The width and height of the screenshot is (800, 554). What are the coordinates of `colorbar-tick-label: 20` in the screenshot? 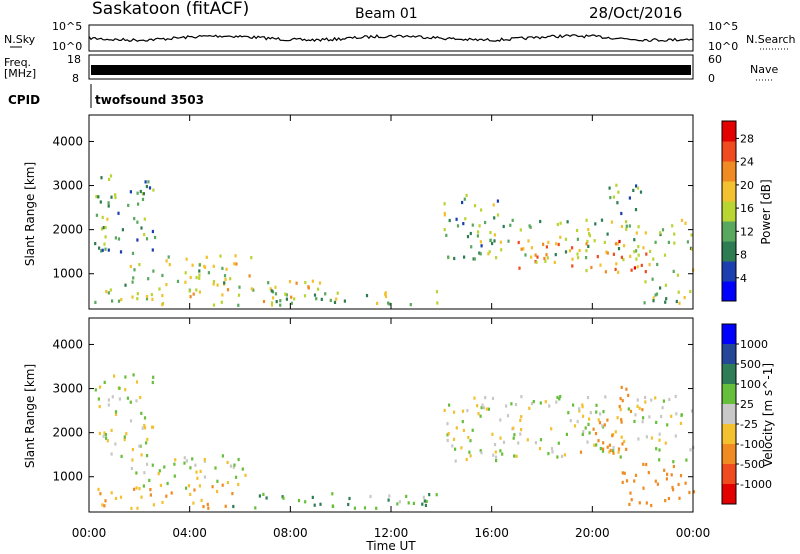 It's located at (747, 185).